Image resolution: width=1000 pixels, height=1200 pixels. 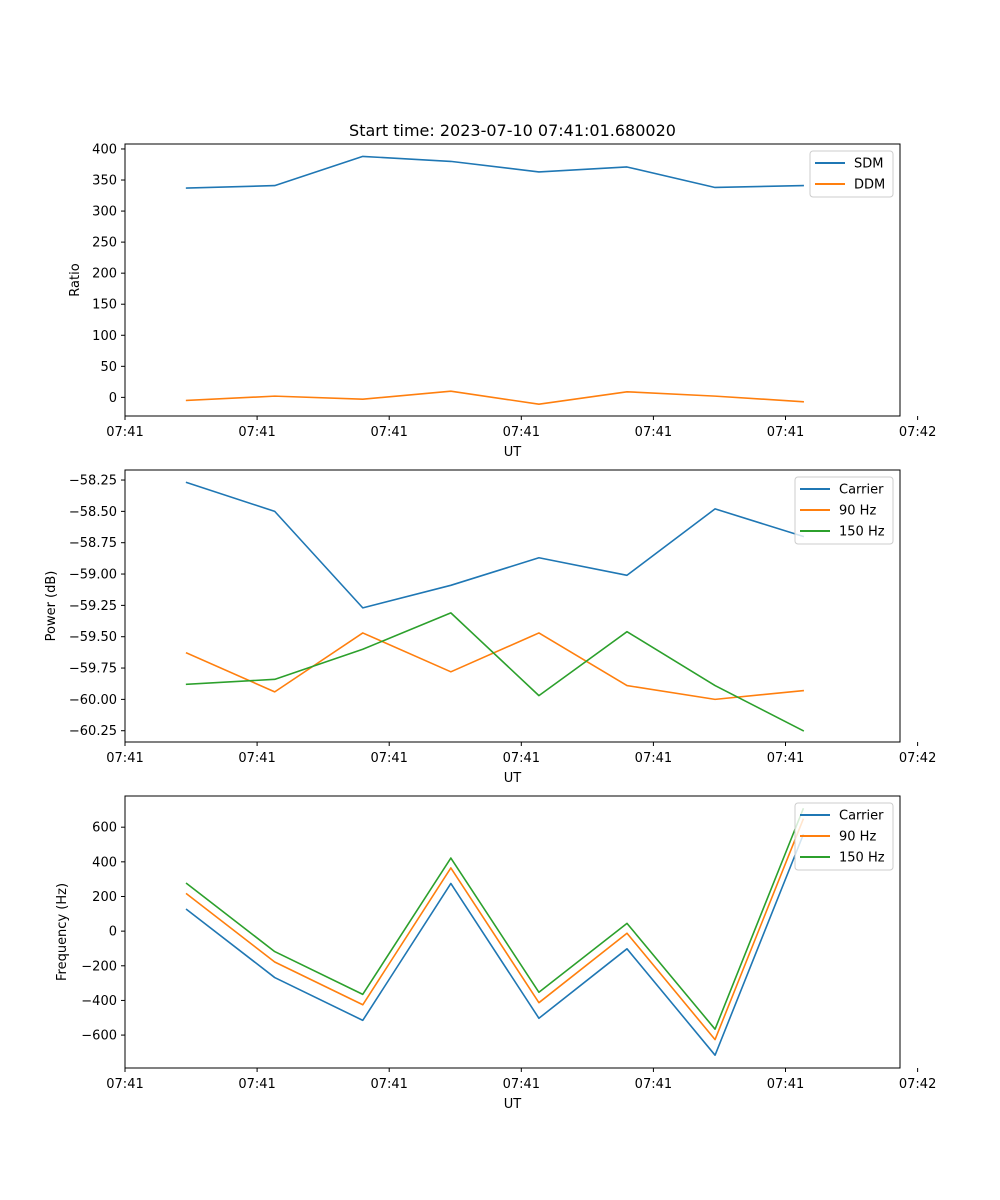 What do you see at coordinates (104, 181) in the screenshot?
I see `y-tick-label: 350` at bounding box center [104, 181].